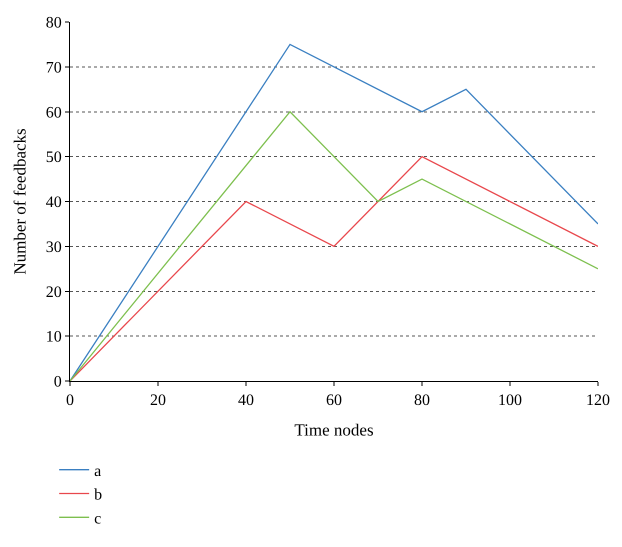 The image size is (622, 547). I want to click on y-tick-label: 60, so click(54, 113).